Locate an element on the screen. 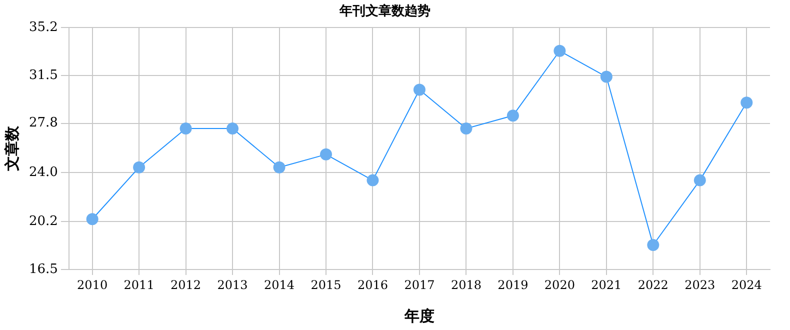  chart-title: 年刊文章数趋势 is located at coordinates (384, 11).